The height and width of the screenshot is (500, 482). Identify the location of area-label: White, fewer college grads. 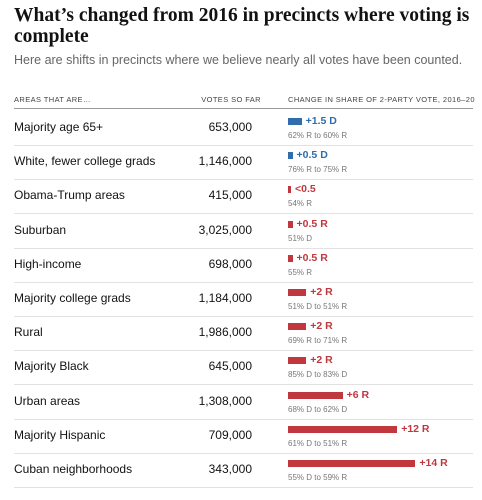
(85, 161).